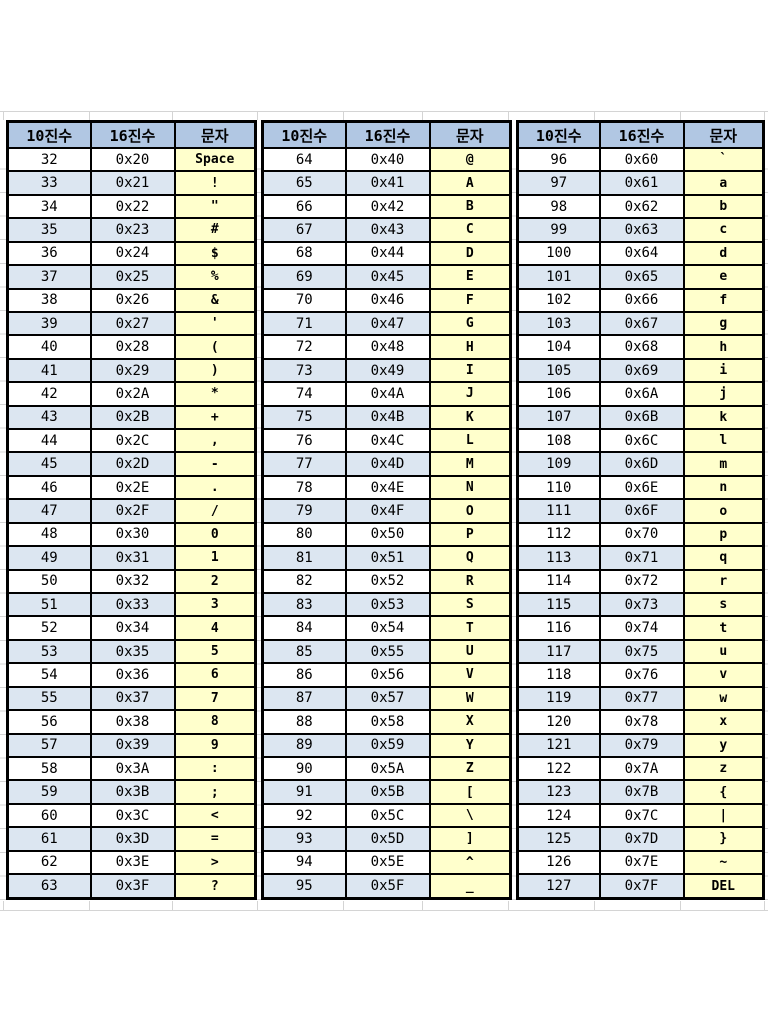 Image resolution: width=768 pixels, height=1024 pixels. What do you see at coordinates (215, 839) in the screenshot?
I see `char-cell: =` at bounding box center [215, 839].